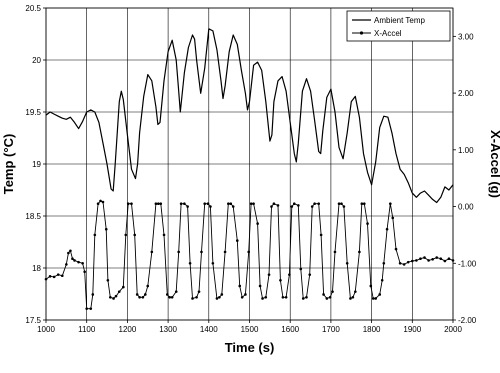  Describe the element at coordinates (250, 329) in the screenshot. I see `x-tick-label: 1500` at that location.